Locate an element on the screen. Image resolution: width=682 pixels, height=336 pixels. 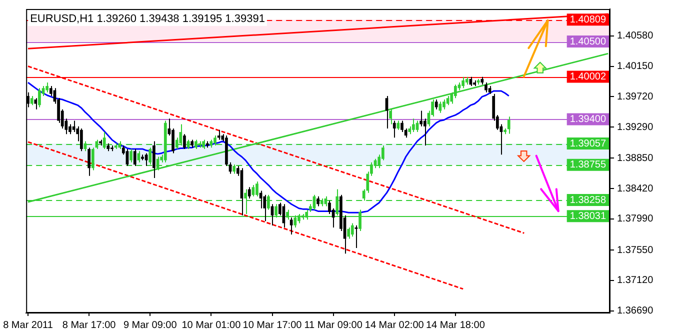
ref-line-label: 1.38031 is located at coordinates (588, 216).